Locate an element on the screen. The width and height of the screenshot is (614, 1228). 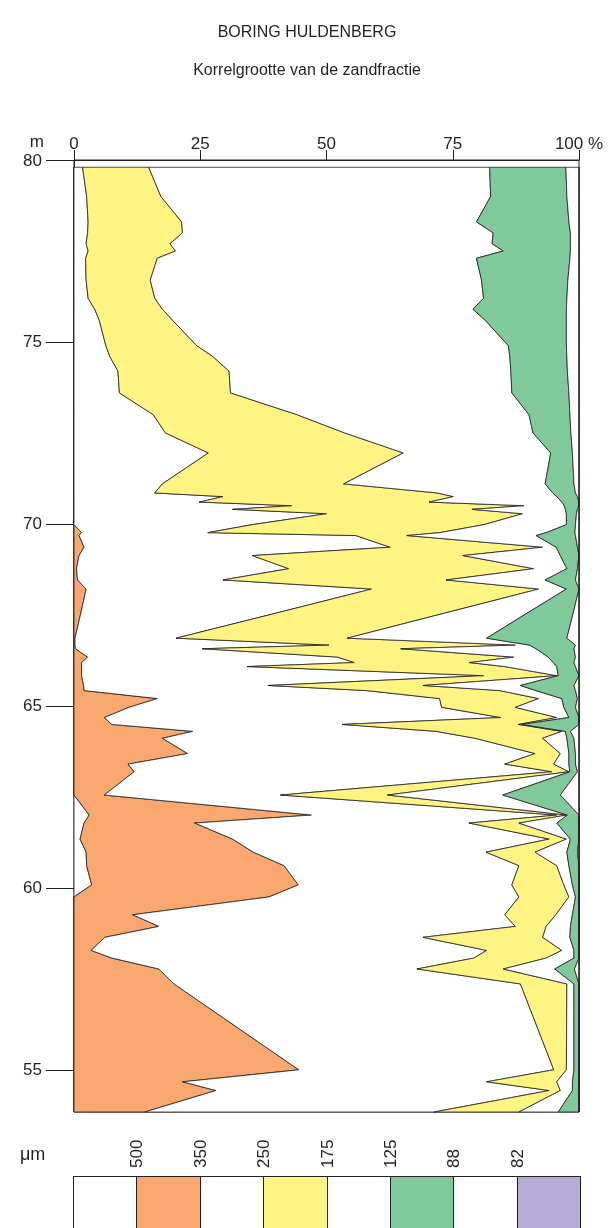
y-tick-label: 80 is located at coordinates (32, 160).